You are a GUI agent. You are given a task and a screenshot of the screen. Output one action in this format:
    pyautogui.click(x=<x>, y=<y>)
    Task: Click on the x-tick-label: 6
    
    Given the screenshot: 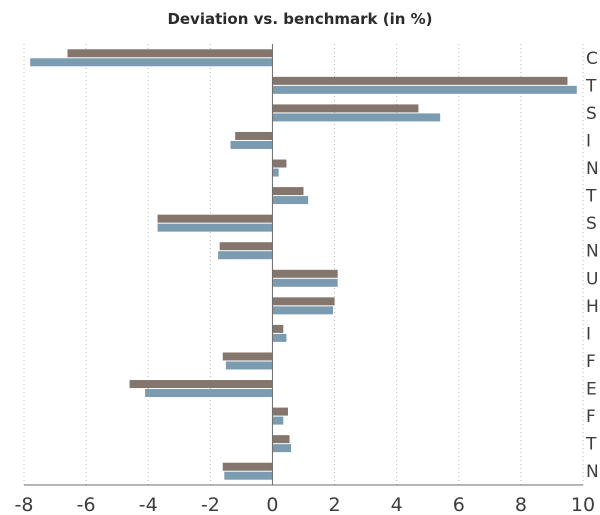 What is the action you would take?
    pyautogui.click(x=459, y=504)
    